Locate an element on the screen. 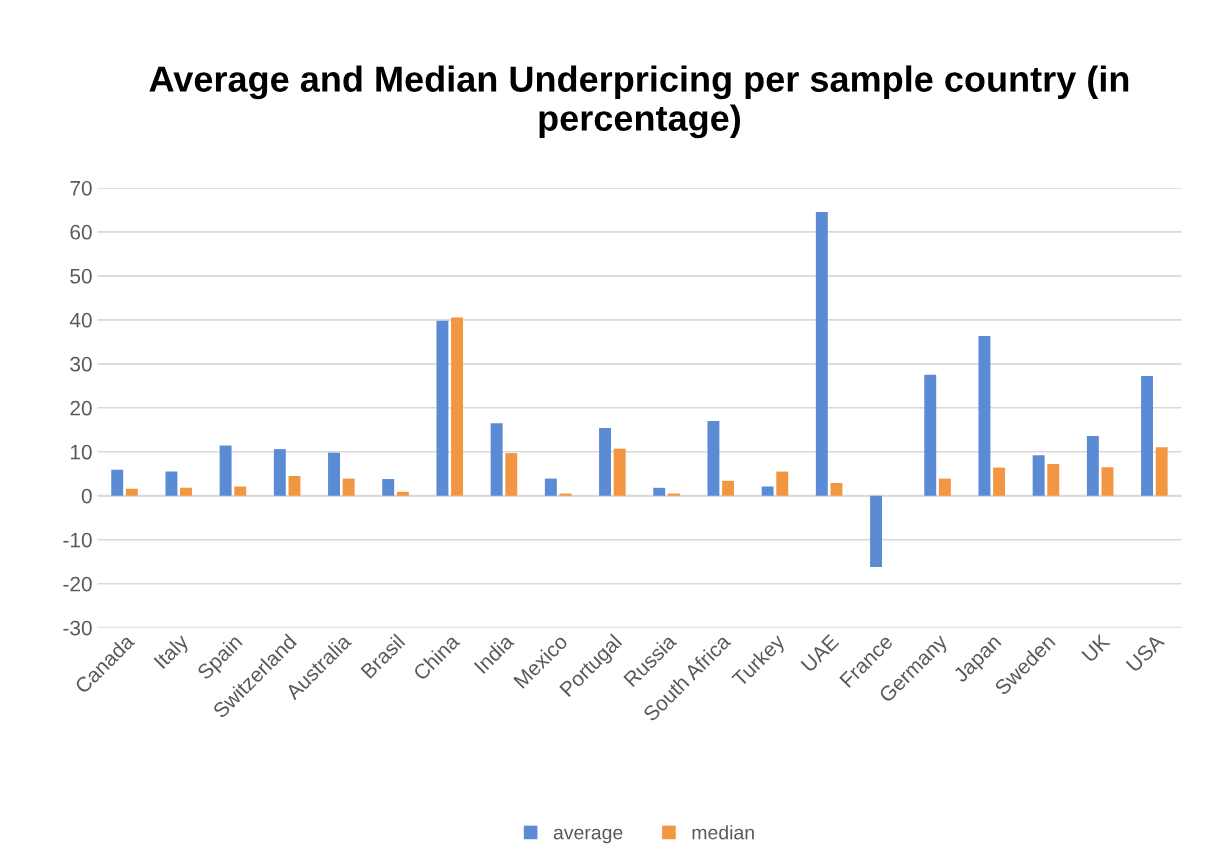 The image size is (1218, 854). y-tick-label: 0 is located at coordinates (86, 496).